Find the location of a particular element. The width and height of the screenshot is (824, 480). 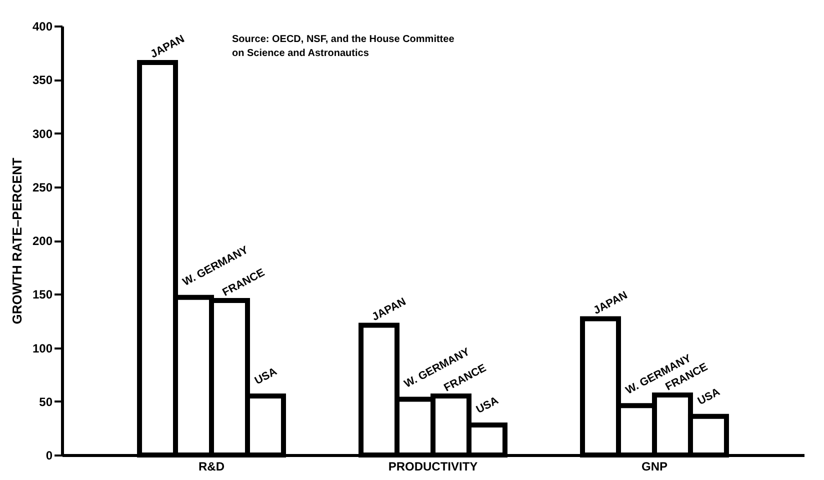

y-tick-label: 150 is located at coordinates (42, 295).